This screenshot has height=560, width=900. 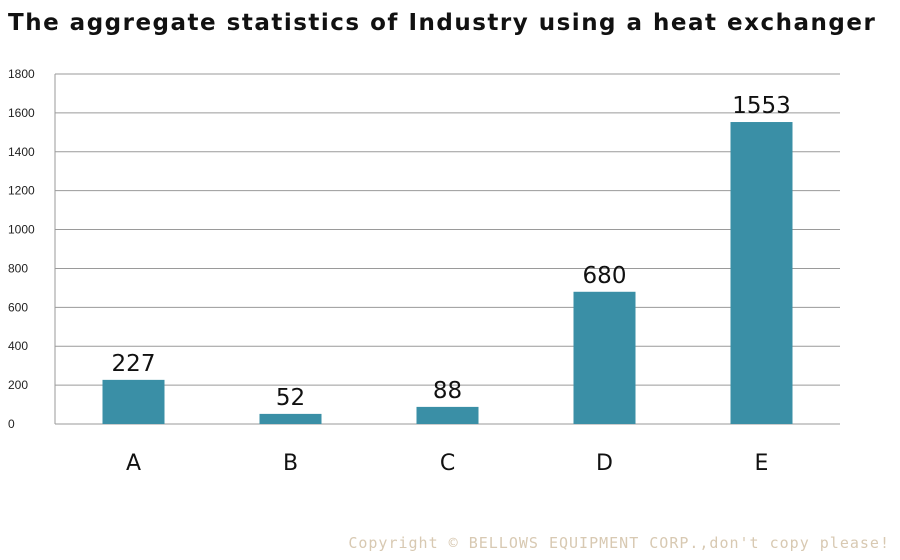 What do you see at coordinates (447, 463) in the screenshot?
I see `x-tick-label: C` at bounding box center [447, 463].